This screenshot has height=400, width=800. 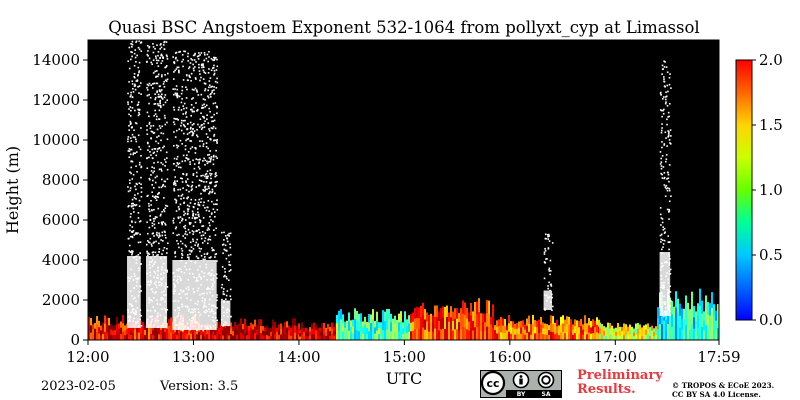 What do you see at coordinates (61, 180) in the screenshot?
I see `y-tick-label: 8000` at bounding box center [61, 180].